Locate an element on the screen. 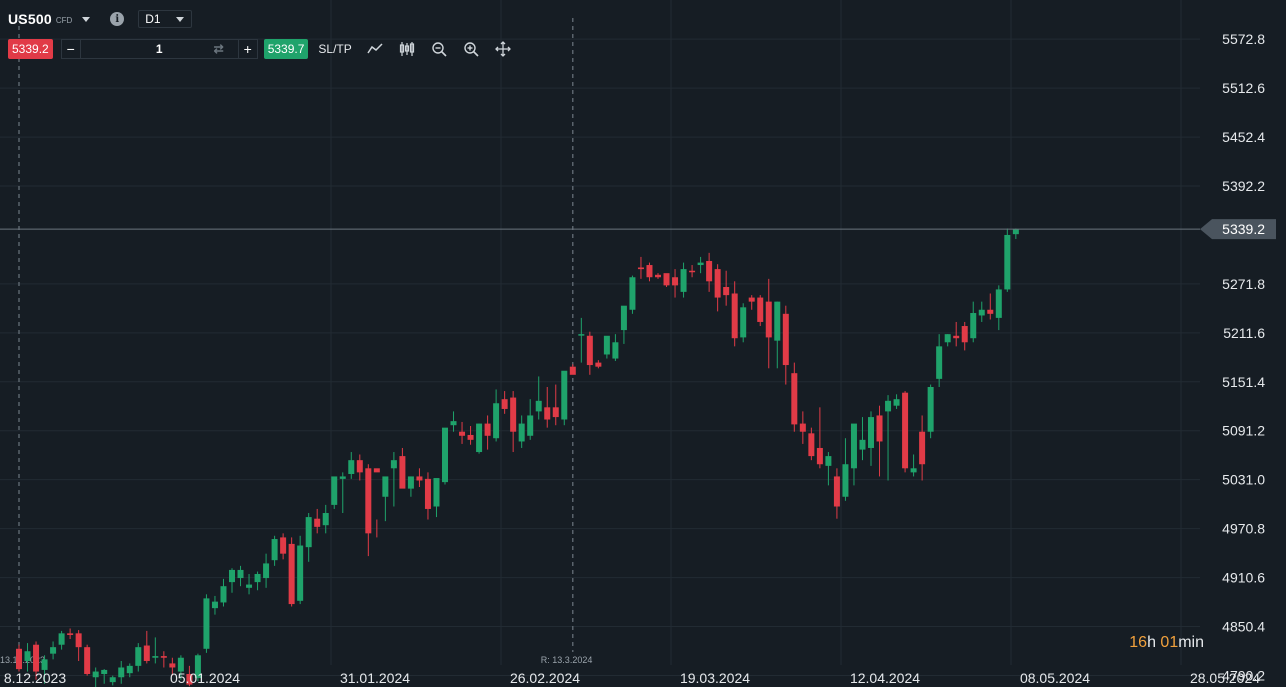 The width and height of the screenshot is (1286, 687). quantity-stepper: − 1 ⇄ + is located at coordinates (159, 49).